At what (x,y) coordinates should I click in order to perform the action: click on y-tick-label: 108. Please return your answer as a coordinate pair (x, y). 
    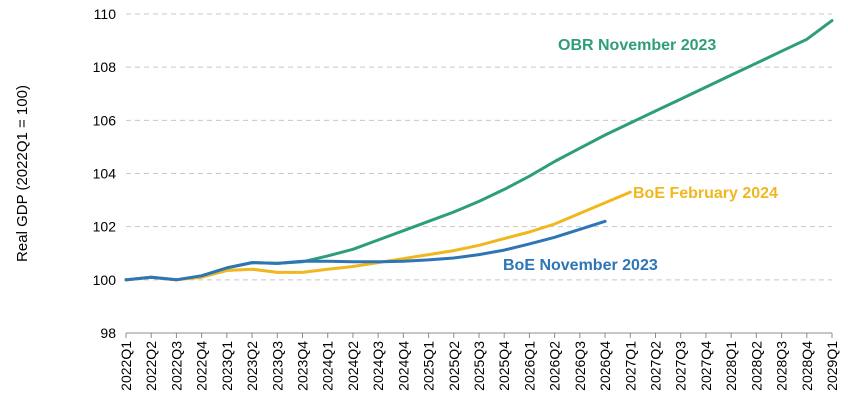
    Looking at the image, I should click on (105, 67).